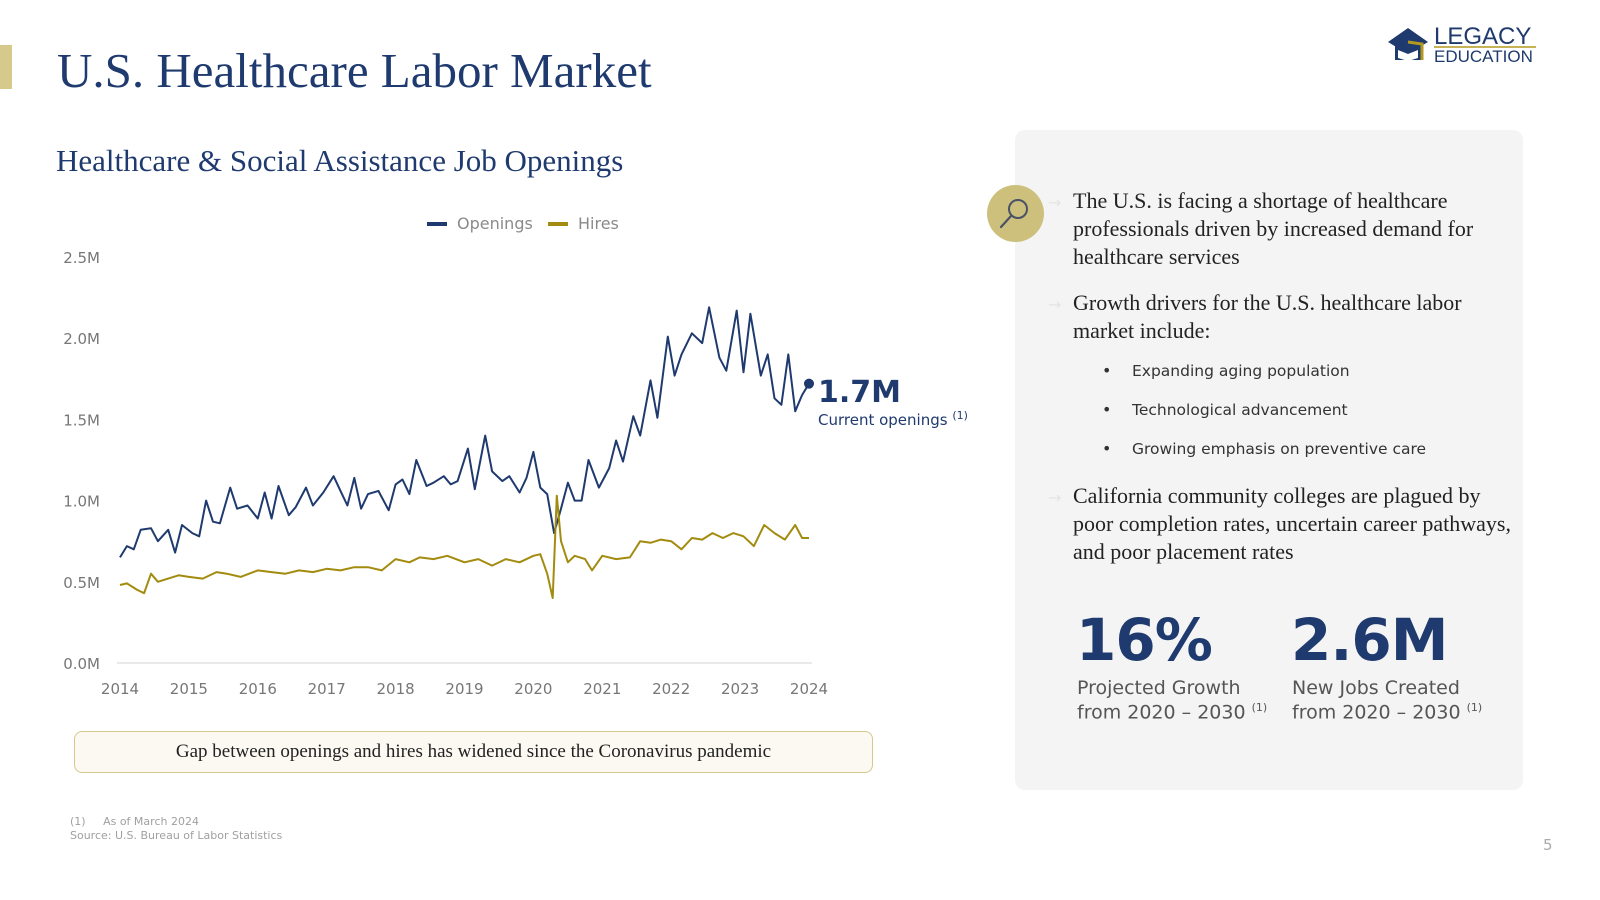 This screenshot has height=900, width=1600. What do you see at coordinates (464, 432) in the screenshot?
I see `series-line-openings` at bounding box center [464, 432].